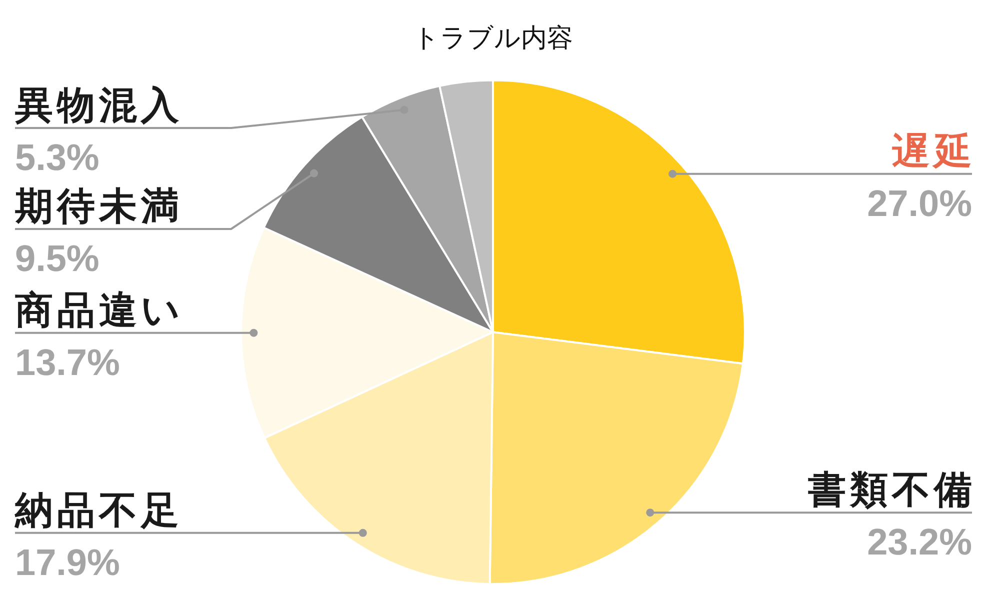  What do you see at coordinates (919, 203) in the screenshot?
I see `data-label: 27.0%` at bounding box center [919, 203].